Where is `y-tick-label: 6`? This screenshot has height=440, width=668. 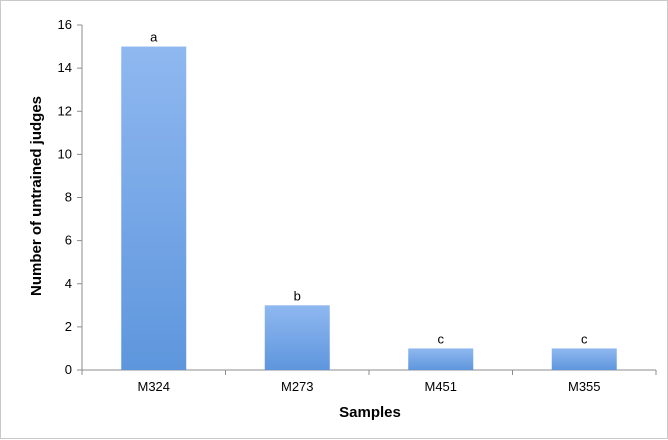 y-tick-label: 6 is located at coordinates (68, 240).